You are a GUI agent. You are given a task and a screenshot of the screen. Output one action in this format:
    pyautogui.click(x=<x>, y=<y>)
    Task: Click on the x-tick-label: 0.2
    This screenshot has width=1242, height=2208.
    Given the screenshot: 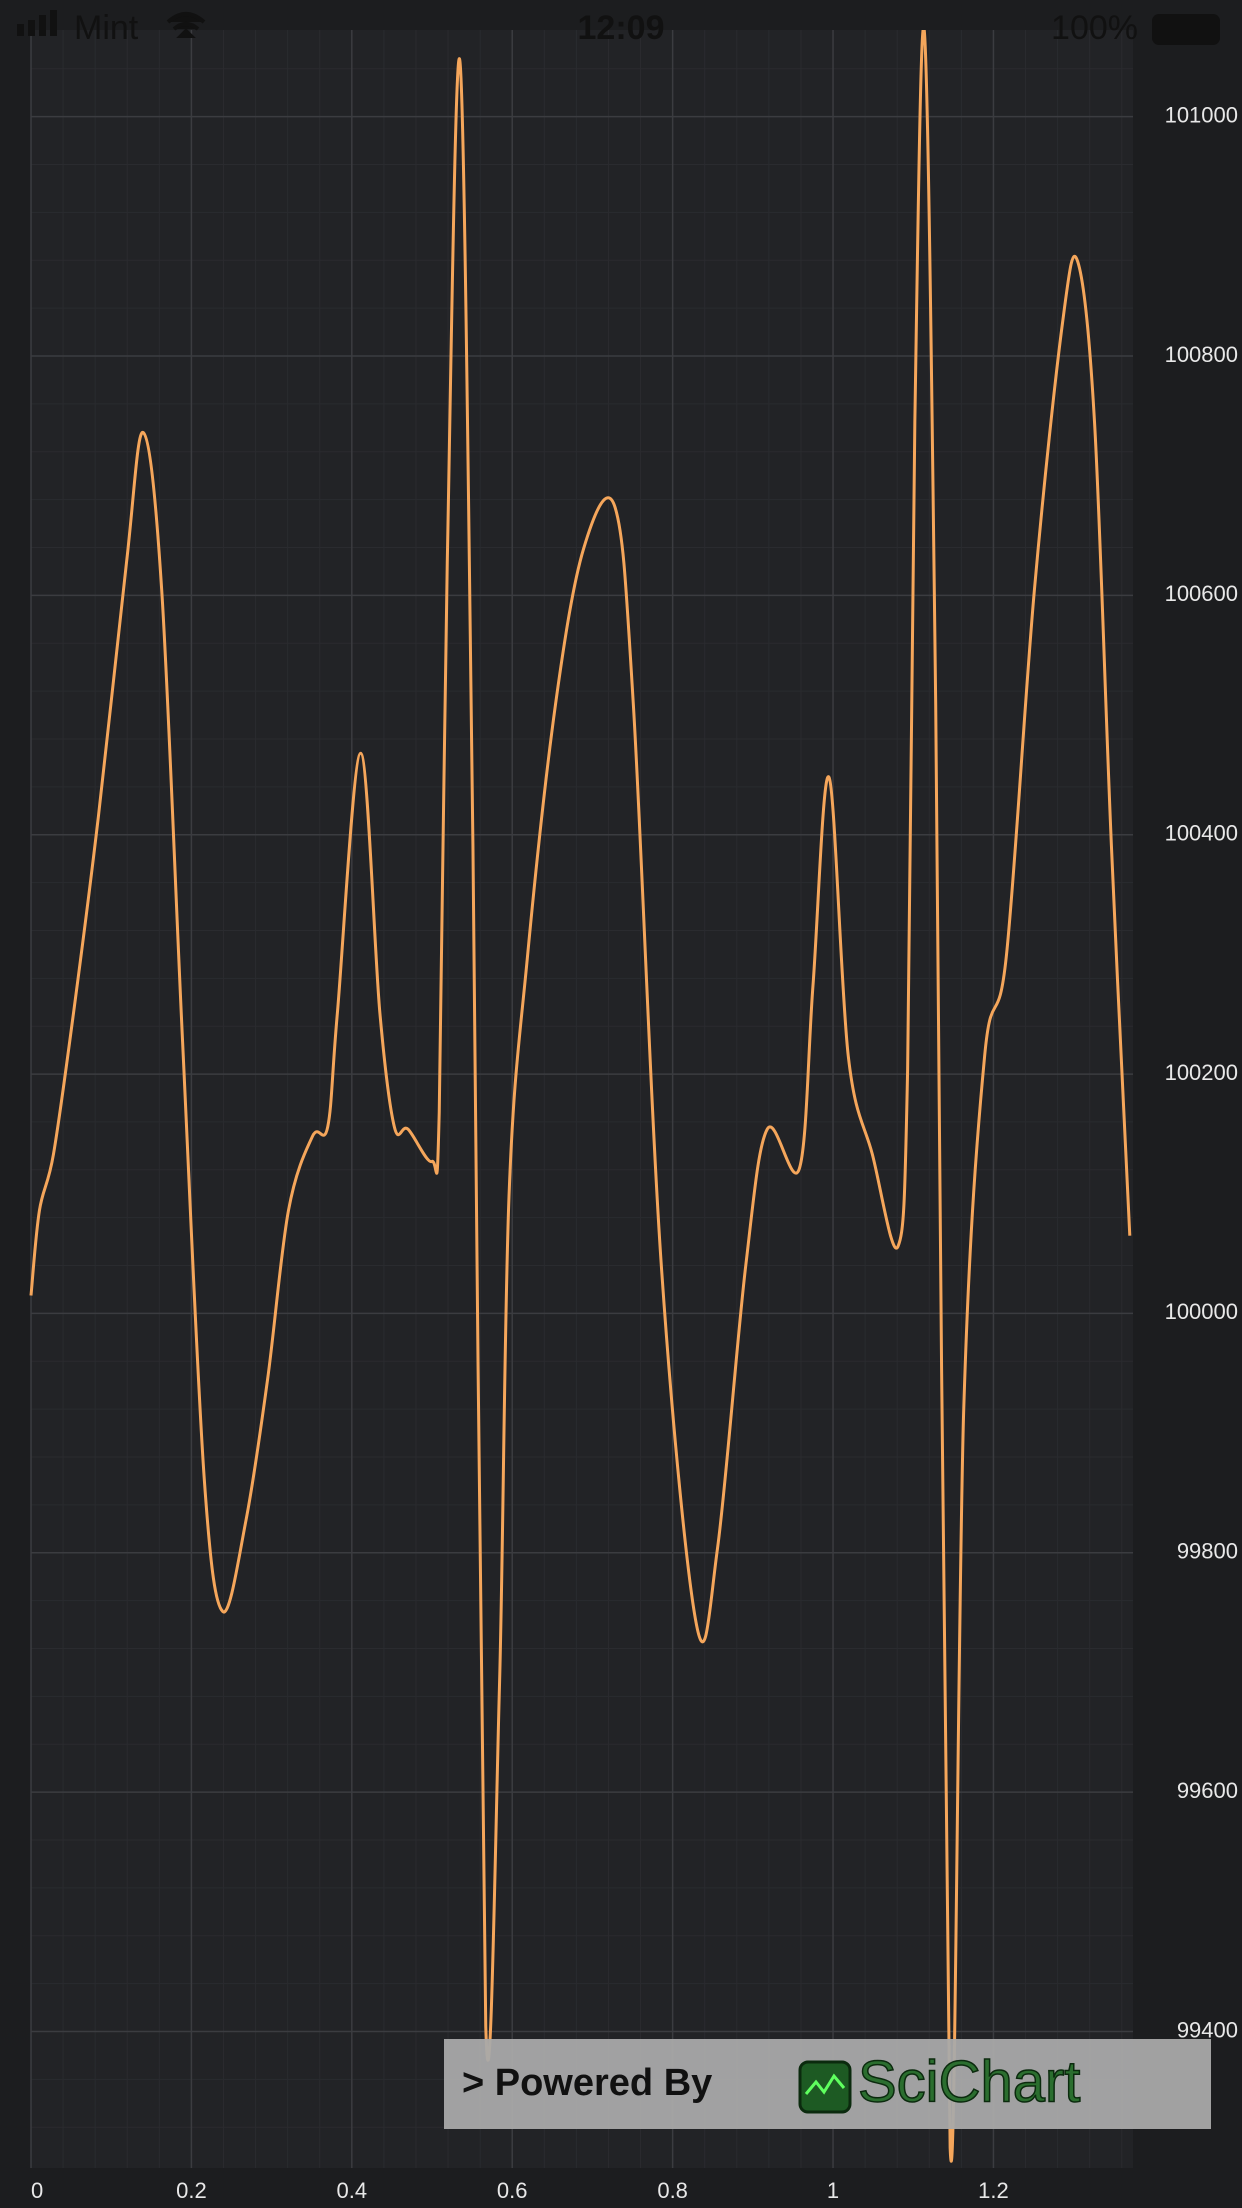 What is the action you would take?
    pyautogui.click(x=191, y=2190)
    